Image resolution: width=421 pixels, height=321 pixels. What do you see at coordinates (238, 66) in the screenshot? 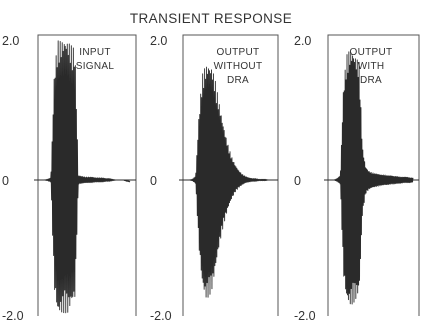
I see `panel-label: WITHOUT` at bounding box center [238, 66].